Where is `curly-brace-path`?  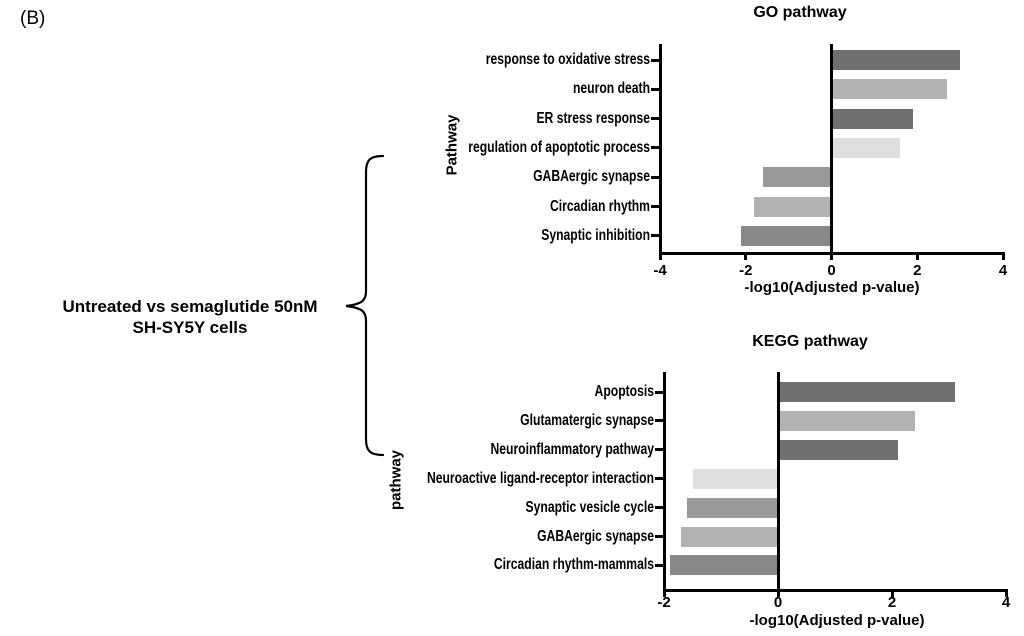 curly-brace-path is located at coordinates (365, 305).